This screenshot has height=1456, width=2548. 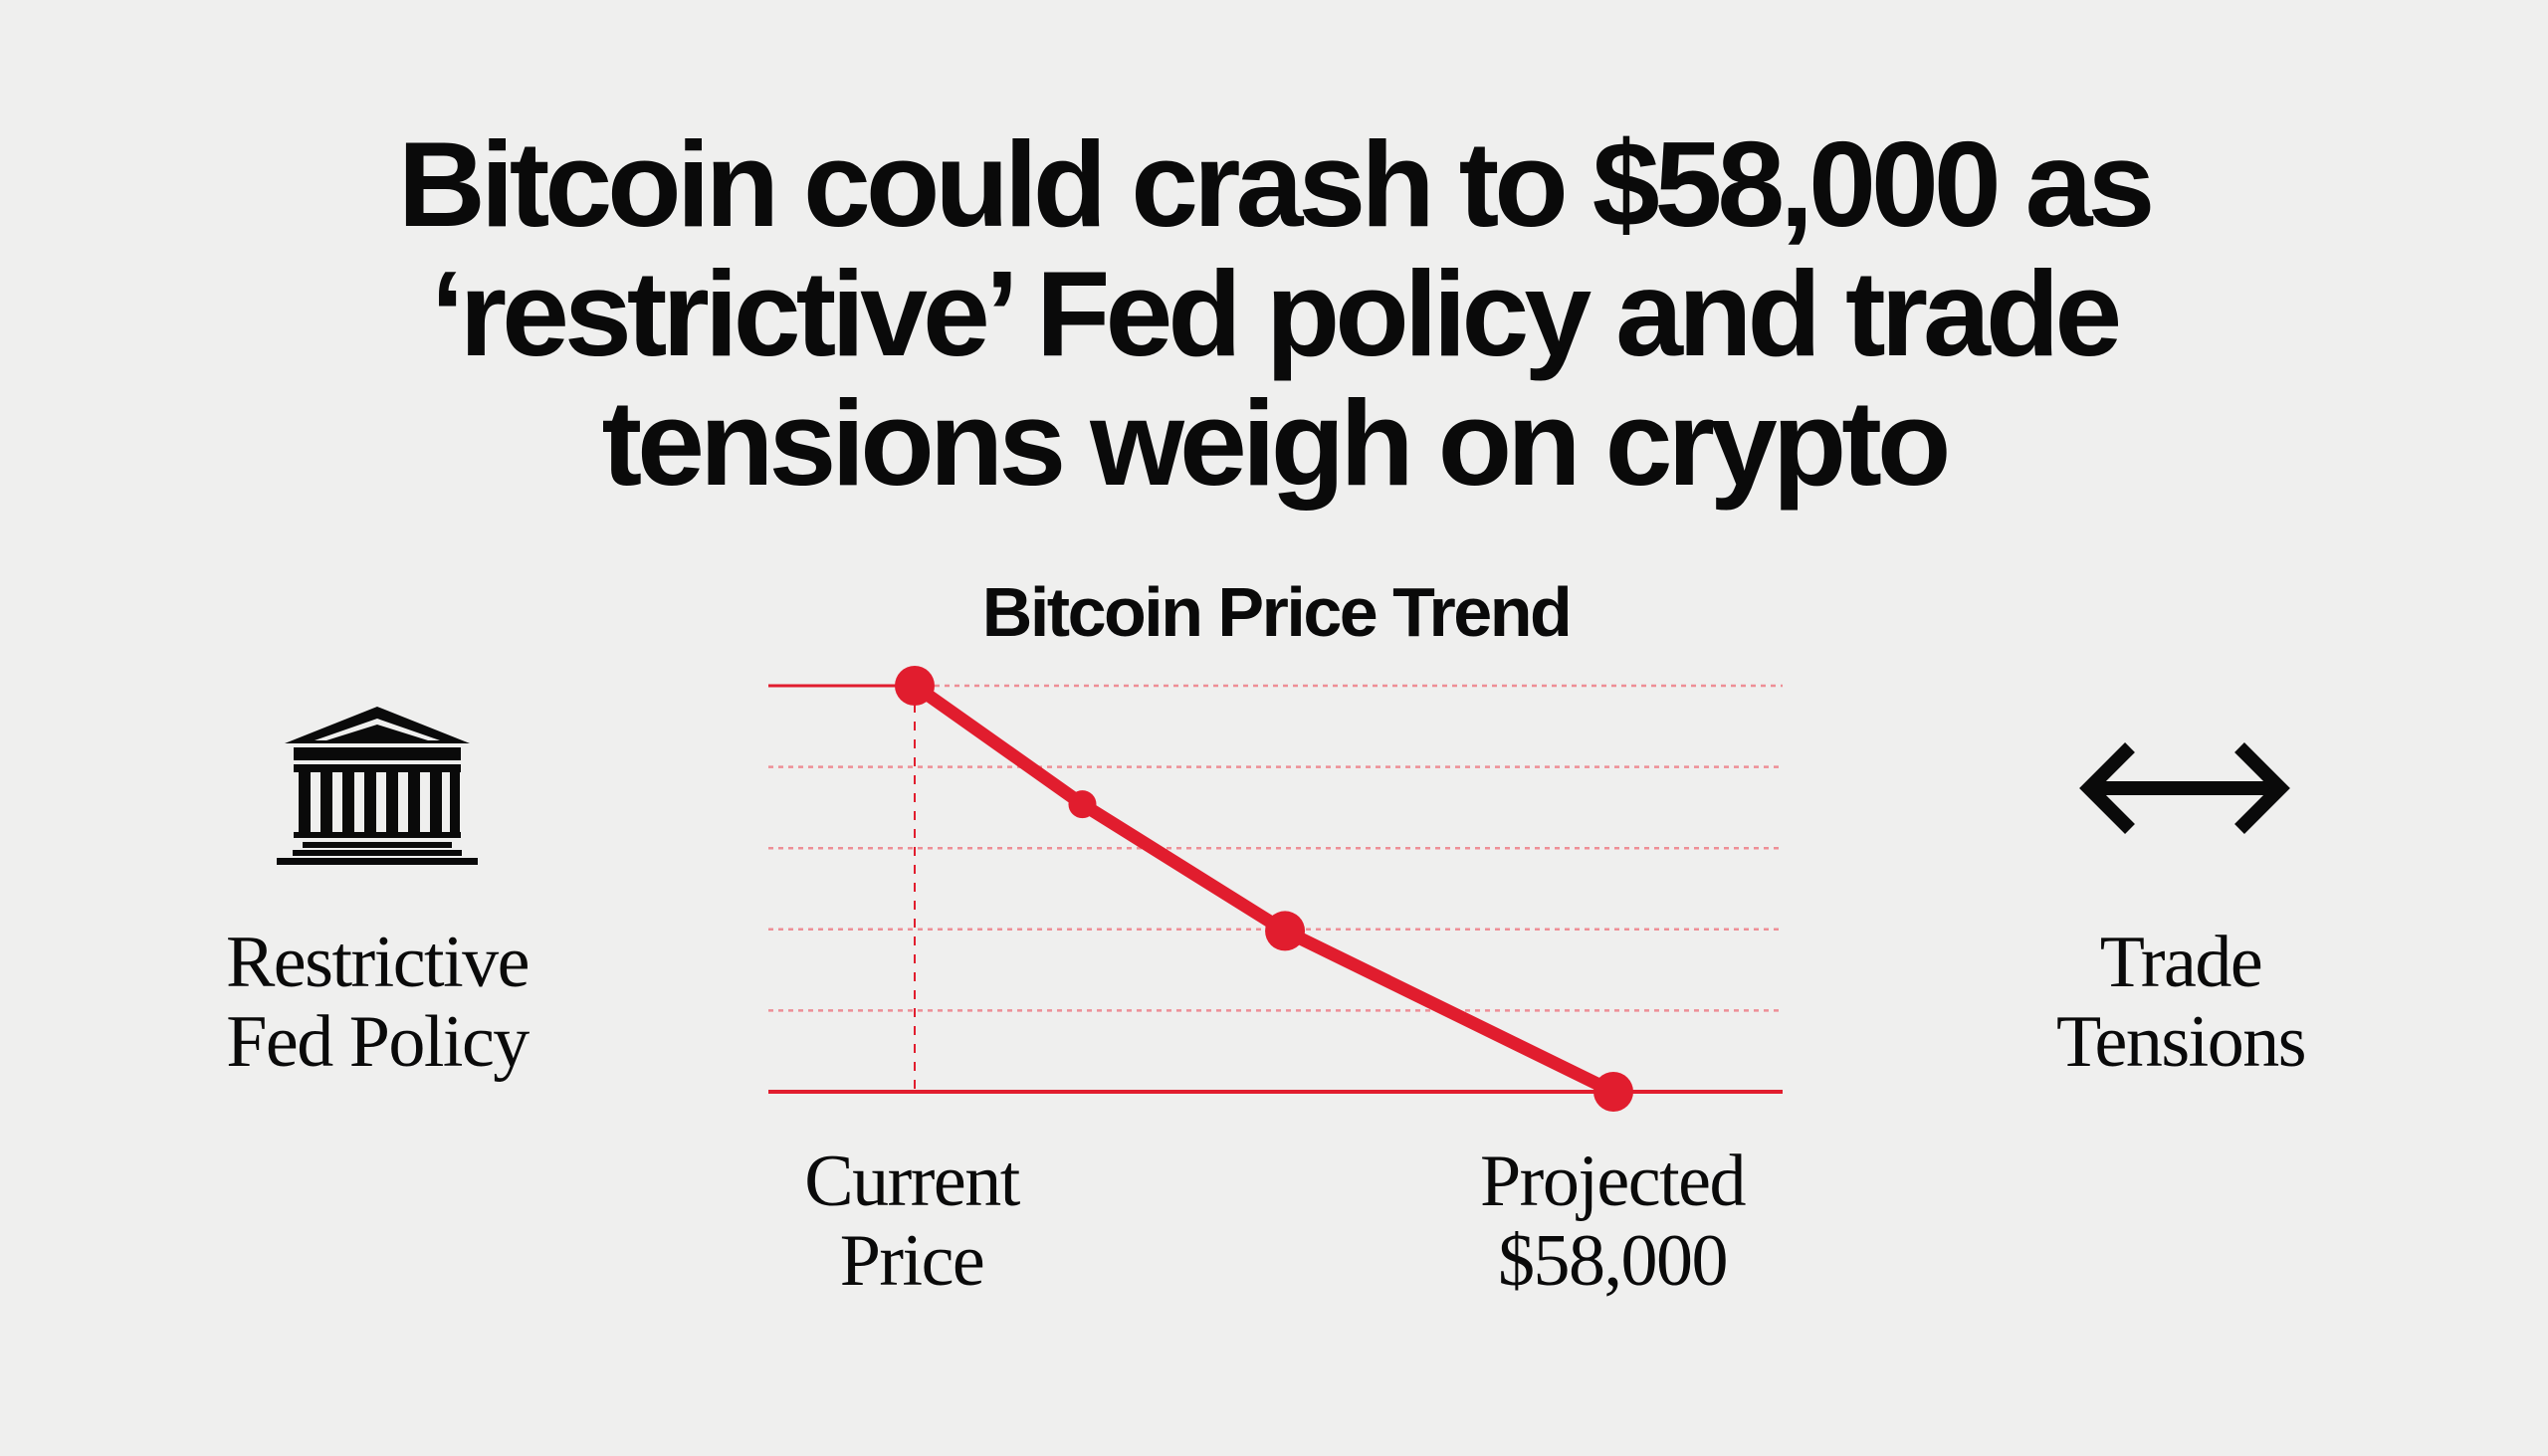 I want to click on bank-building-icon, so click(x=377, y=786).